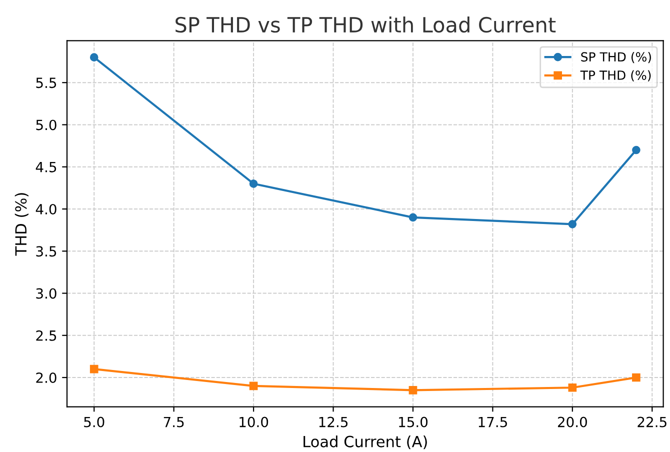 The height and width of the screenshot is (452, 670). I want to click on y-tick-label: 4.5, so click(46, 167).